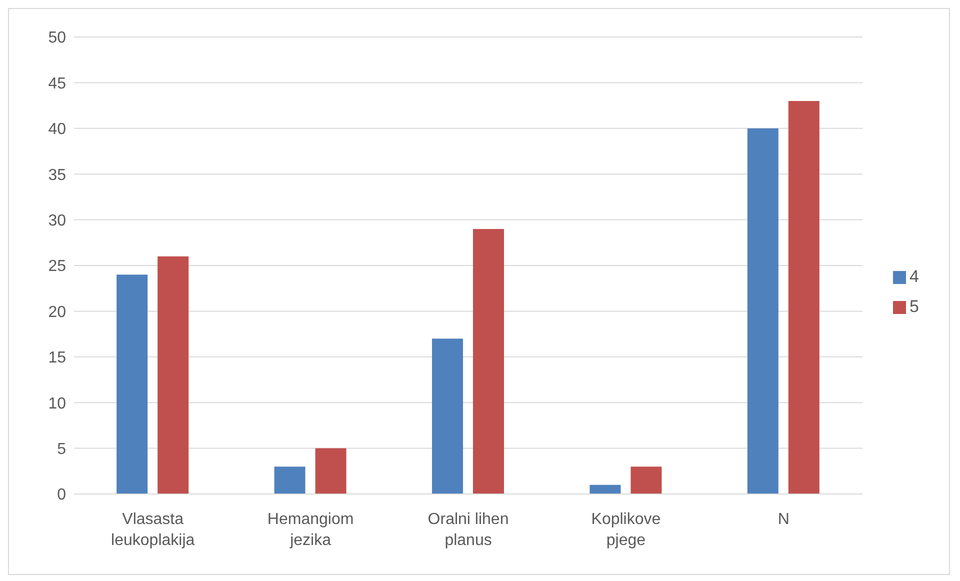 This screenshot has width=960, height=581. What do you see at coordinates (784, 519) in the screenshot?
I see `x-tick-label: N` at bounding box center [784, 519].